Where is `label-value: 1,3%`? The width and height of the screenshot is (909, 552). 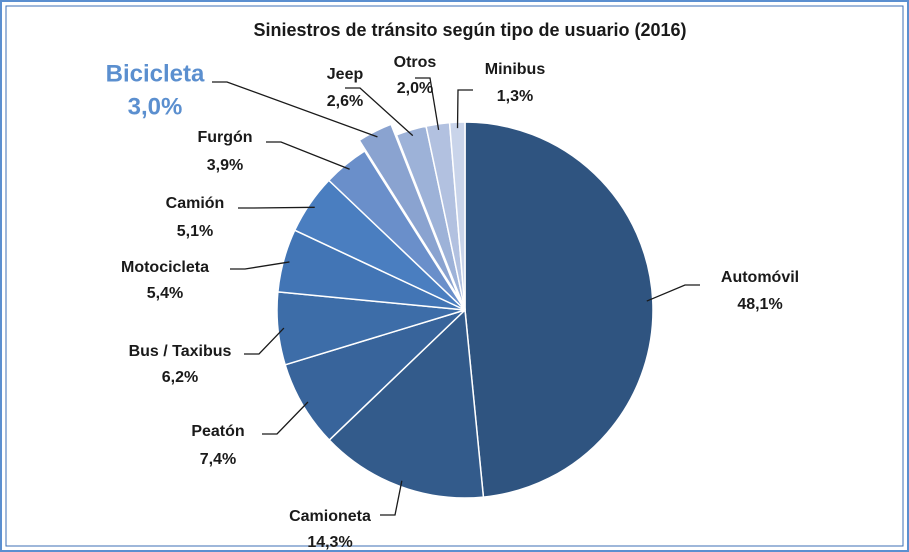 label-value: 1,3% is located at coordinates (515, 96).